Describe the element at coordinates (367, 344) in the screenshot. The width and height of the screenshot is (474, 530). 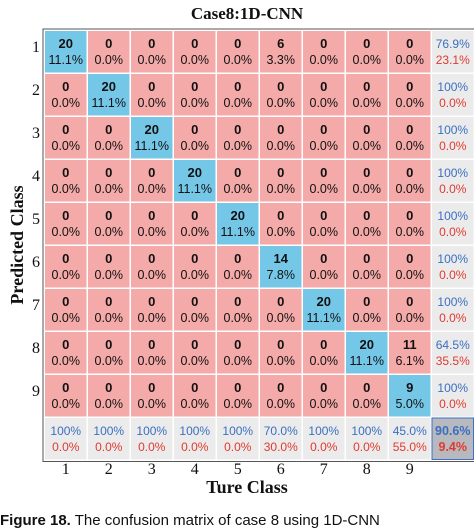
I see `cell-count: 20` at that location.